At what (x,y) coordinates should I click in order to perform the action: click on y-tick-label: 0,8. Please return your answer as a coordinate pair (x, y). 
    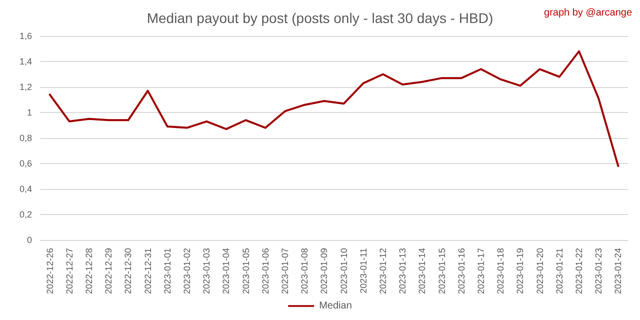
    Looking at the image, I should click on (25, 138).